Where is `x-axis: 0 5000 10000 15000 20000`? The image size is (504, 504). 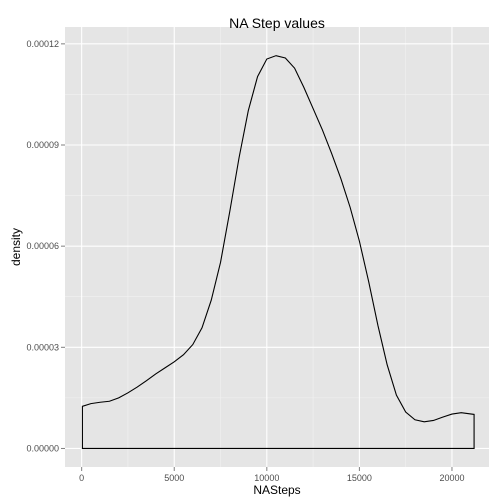
x-axis: 0 5000 10000 15000 20000 is located at coordinates (271, 475).